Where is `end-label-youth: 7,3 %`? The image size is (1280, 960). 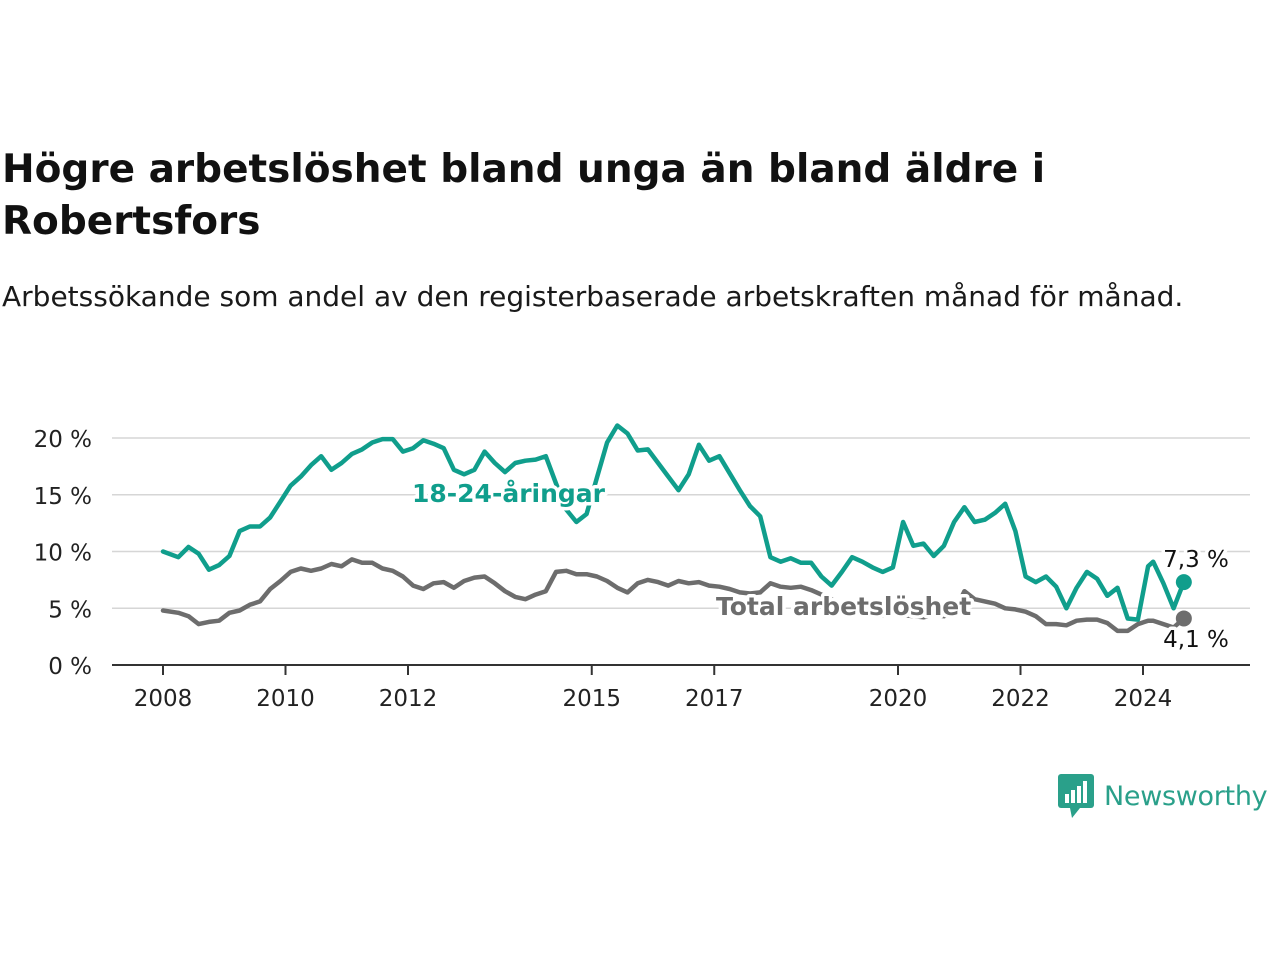 end-label-youth: 7,3 % is located at coordinates (1196, 560).